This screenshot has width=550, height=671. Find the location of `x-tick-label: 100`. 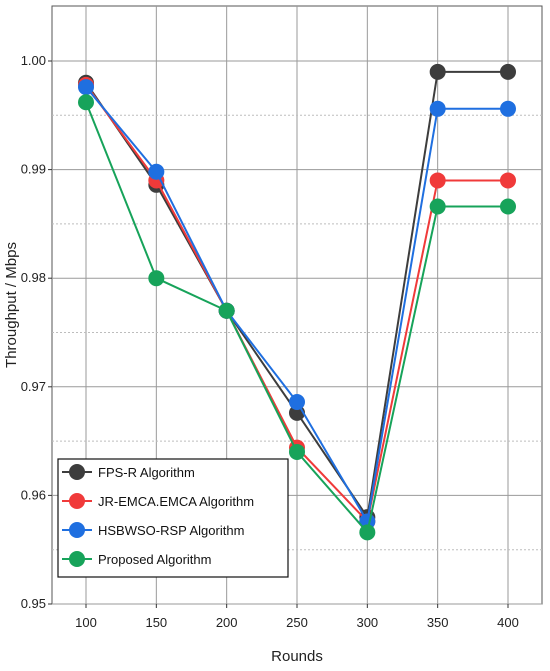

x-tick-label: 100 is located at coordinates (86, 622).